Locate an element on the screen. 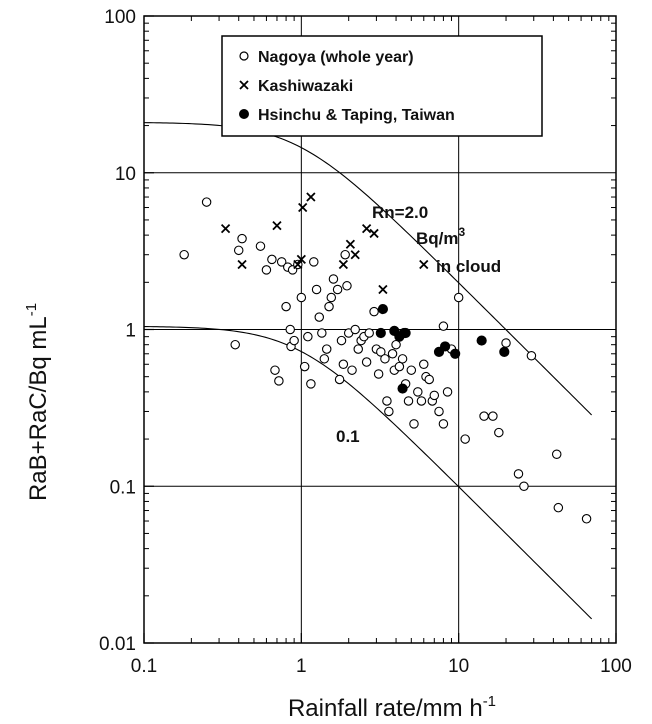 The image size is (652, 724). annotation-units: Bq/m3 is located at coordinates (441, 236).